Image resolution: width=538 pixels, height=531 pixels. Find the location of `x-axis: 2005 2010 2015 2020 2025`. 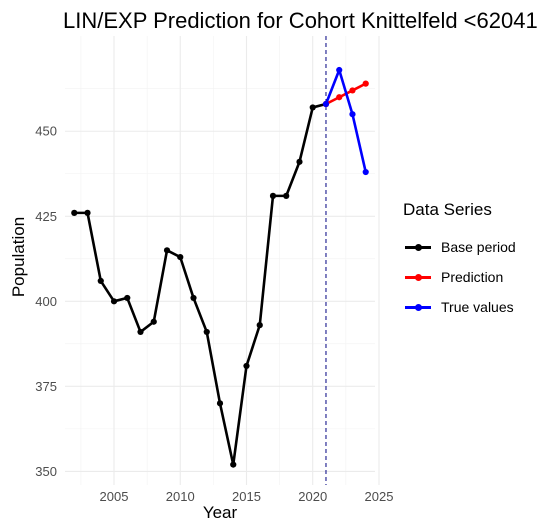

x-axis: 2005 2010 2015 2020 2025 is located at coordinates (247, 496).